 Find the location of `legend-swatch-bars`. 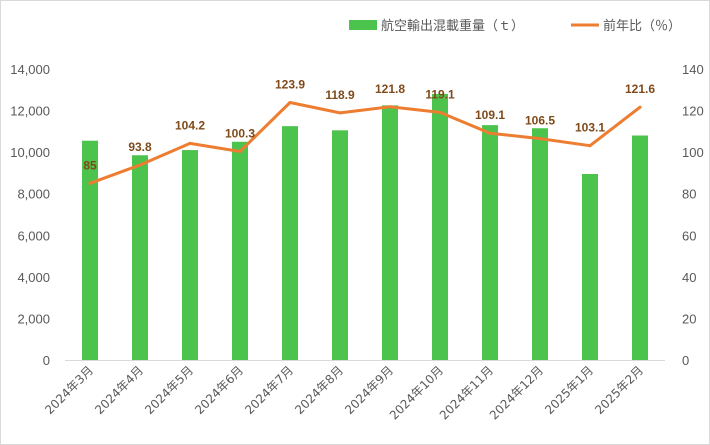

legend-swatch-bars is located at coordinates (363, 25).